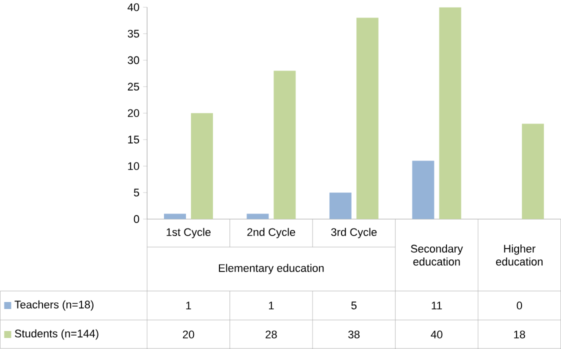 The width and height of the screenshot is (561, 349). What do you see at coordinates (354, 306) in the screenshot?
I see `data-label: 5` at bounding box center [354, 306].